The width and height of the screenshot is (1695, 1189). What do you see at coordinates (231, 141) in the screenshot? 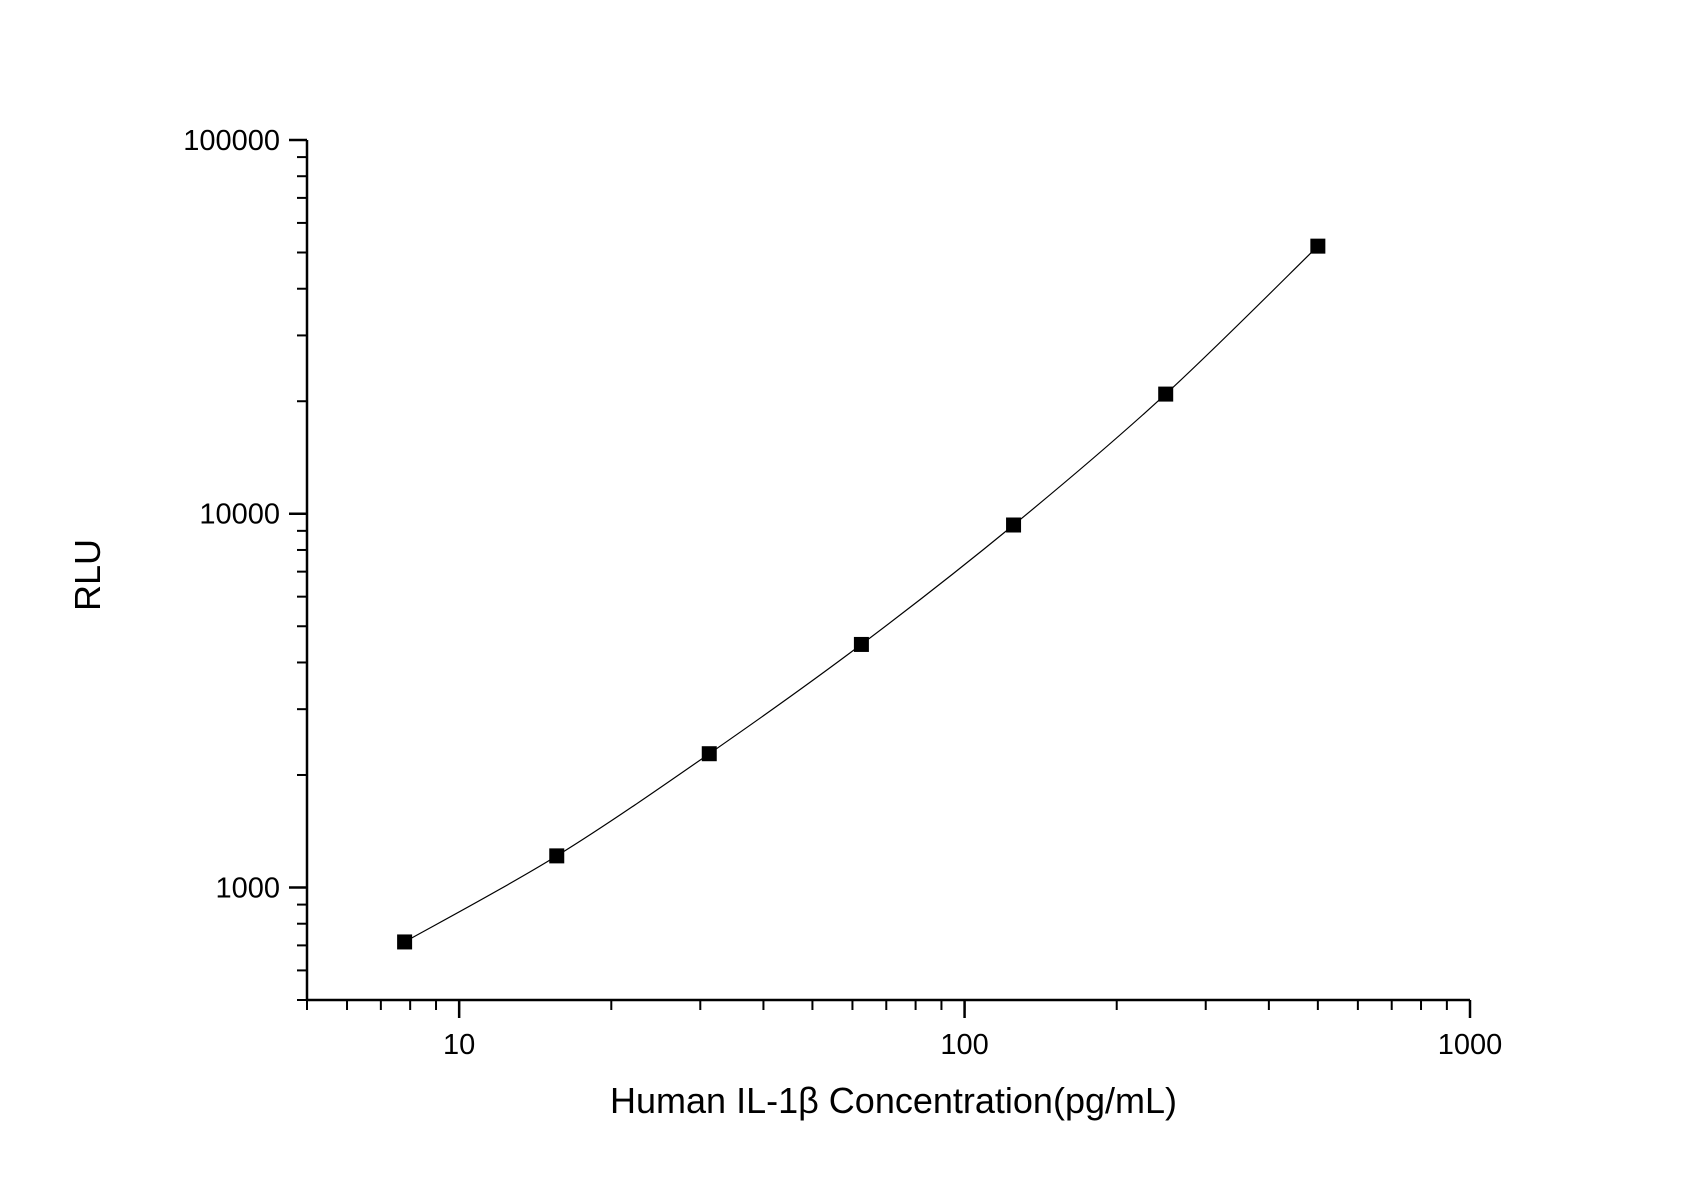
I see `y-tick-label: 100000` at bounding box center [231, 141].